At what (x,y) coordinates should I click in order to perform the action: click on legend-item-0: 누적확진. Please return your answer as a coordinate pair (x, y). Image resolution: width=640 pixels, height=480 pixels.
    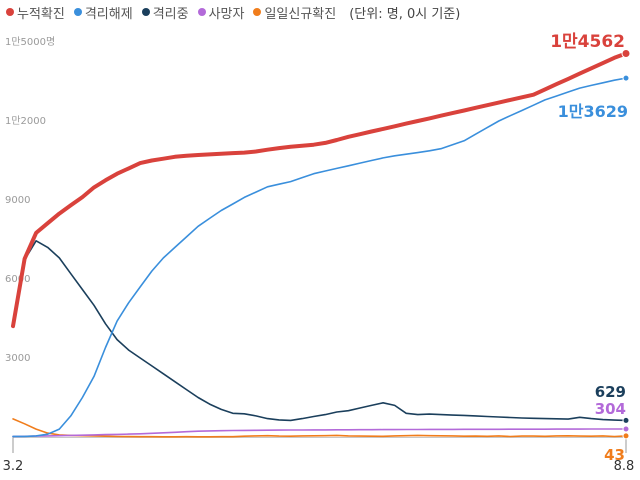
    Looking at the image, I should click on (35, 12).